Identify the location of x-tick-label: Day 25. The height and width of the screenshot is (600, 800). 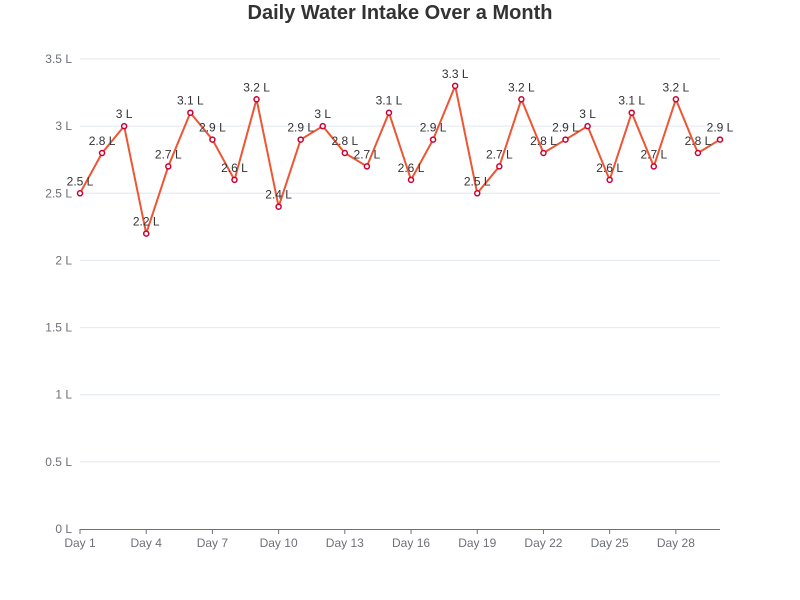
(610, 543).